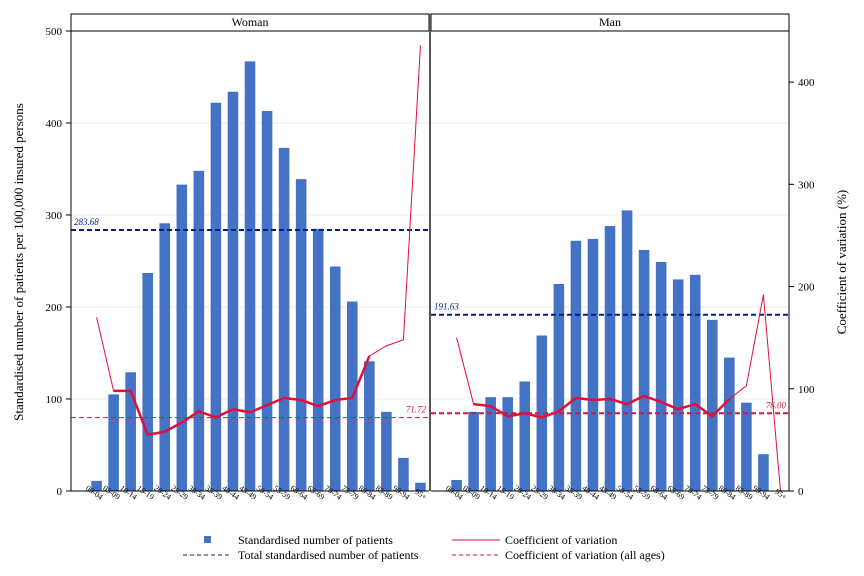 This screenshot has height=576, width=864. What do you see at coordinates (54, 216) in the screenshot?
I see `y-tick-label-left: 300` at bounding box center [54, 216].